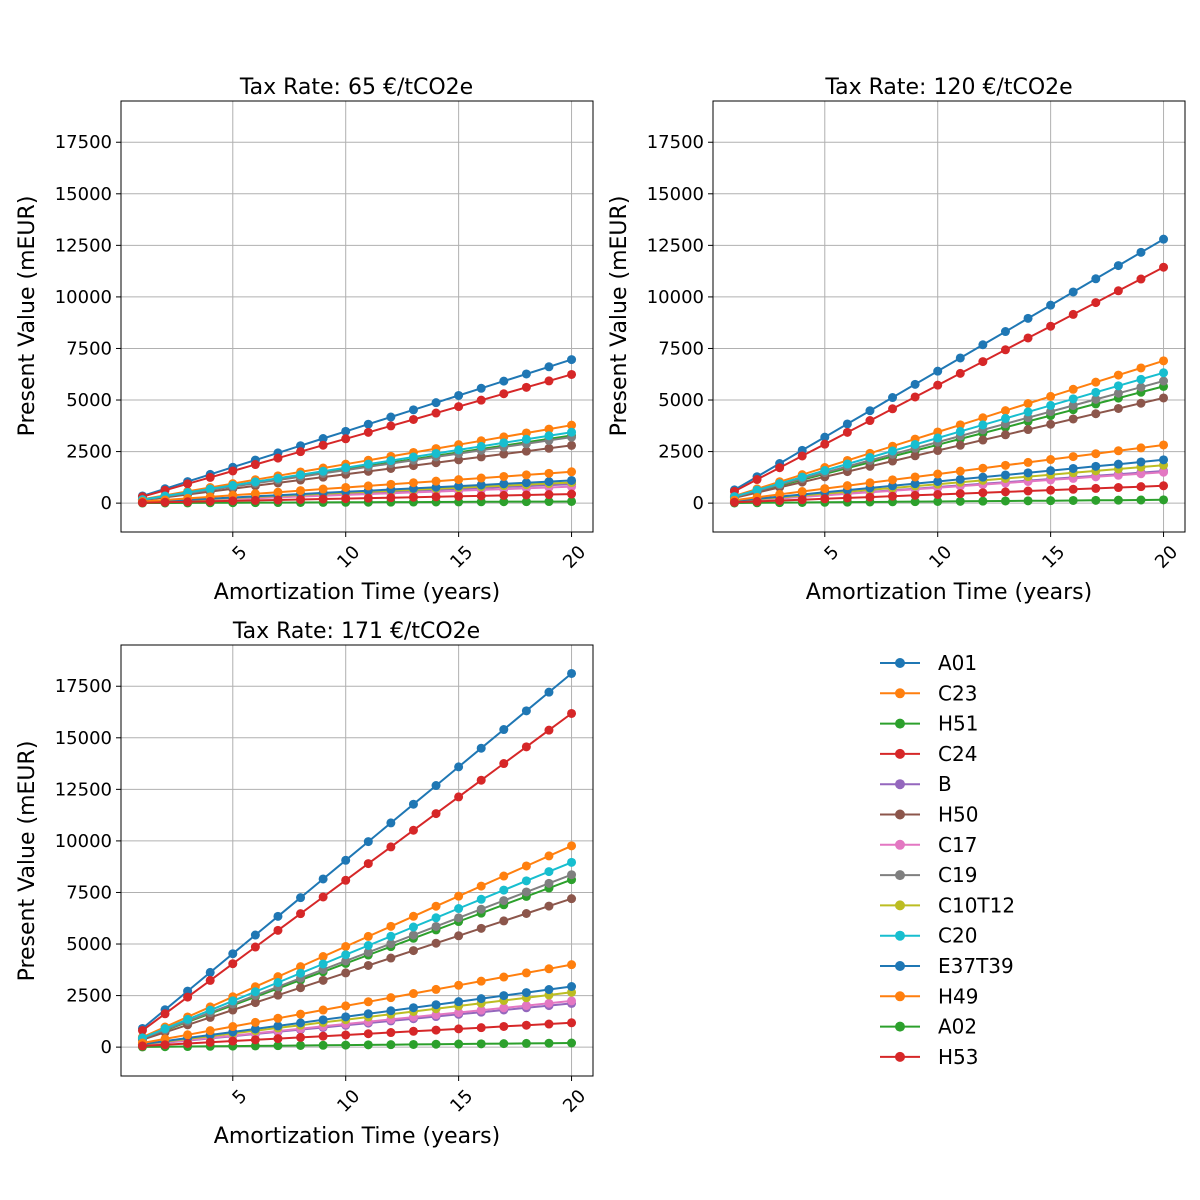 This screenshot has width=1200, height=1200. I want to click on legend-label: H53, so click(958, 1057).